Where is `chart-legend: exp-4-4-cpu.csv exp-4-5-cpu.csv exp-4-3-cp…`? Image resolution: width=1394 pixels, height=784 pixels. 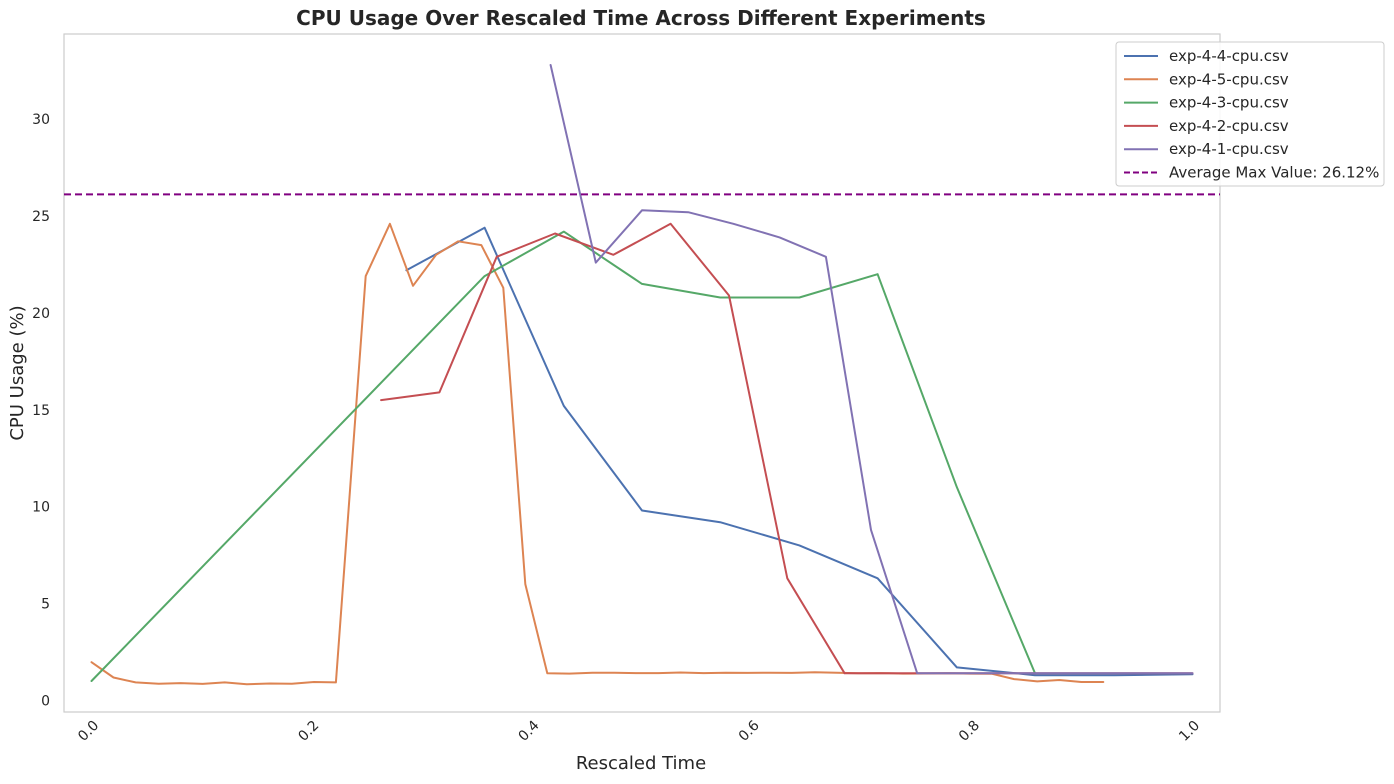
chart-legend: exp-4-4-cpu.csv exp-4-5-cpu.csv exp-4-3-cp… is located at coordinates (1250, 114).